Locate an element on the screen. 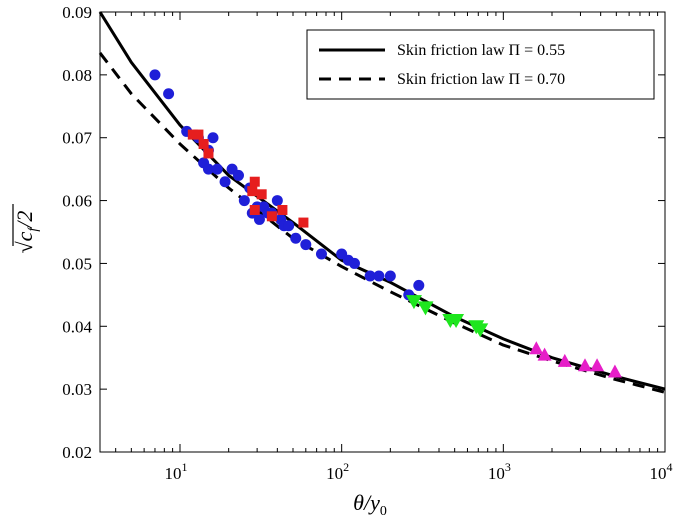  y-tick-label: 0.05 is located at coordinates (77, 263).